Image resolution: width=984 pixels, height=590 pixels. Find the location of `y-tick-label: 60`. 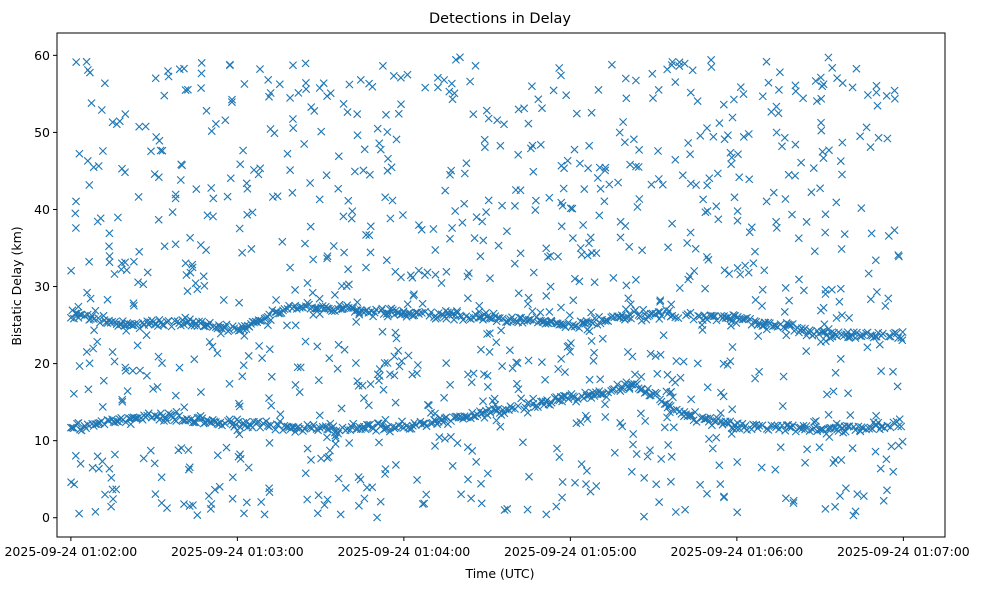

y-tick-label: 60 is located at coordinates (42, 55).